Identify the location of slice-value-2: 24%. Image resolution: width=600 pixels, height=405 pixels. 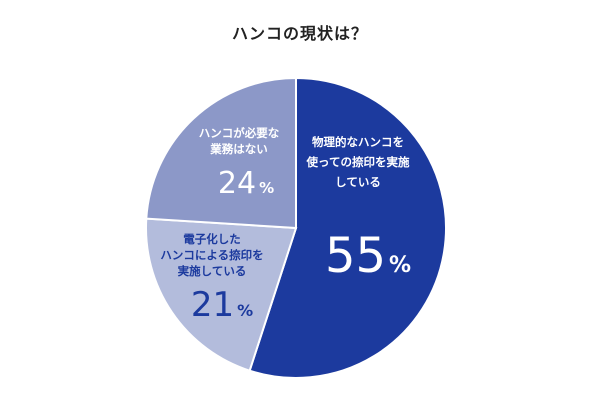
(246, 183).